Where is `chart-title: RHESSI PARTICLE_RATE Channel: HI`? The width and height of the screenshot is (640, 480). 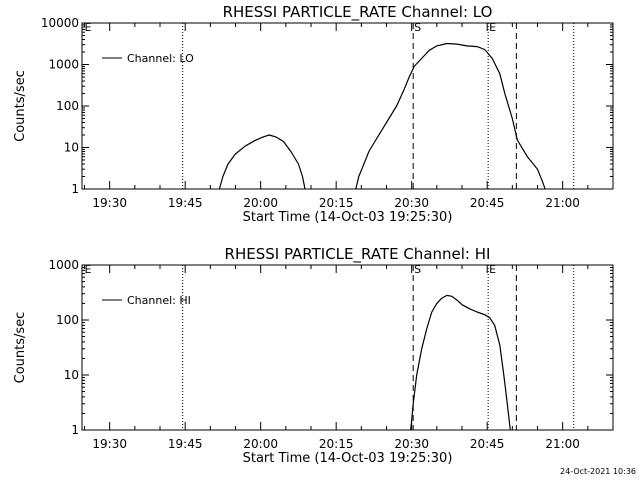
chart-title: RHESSI PARTICLE_RATE Channel: HI is located at coordinates (358, 254).